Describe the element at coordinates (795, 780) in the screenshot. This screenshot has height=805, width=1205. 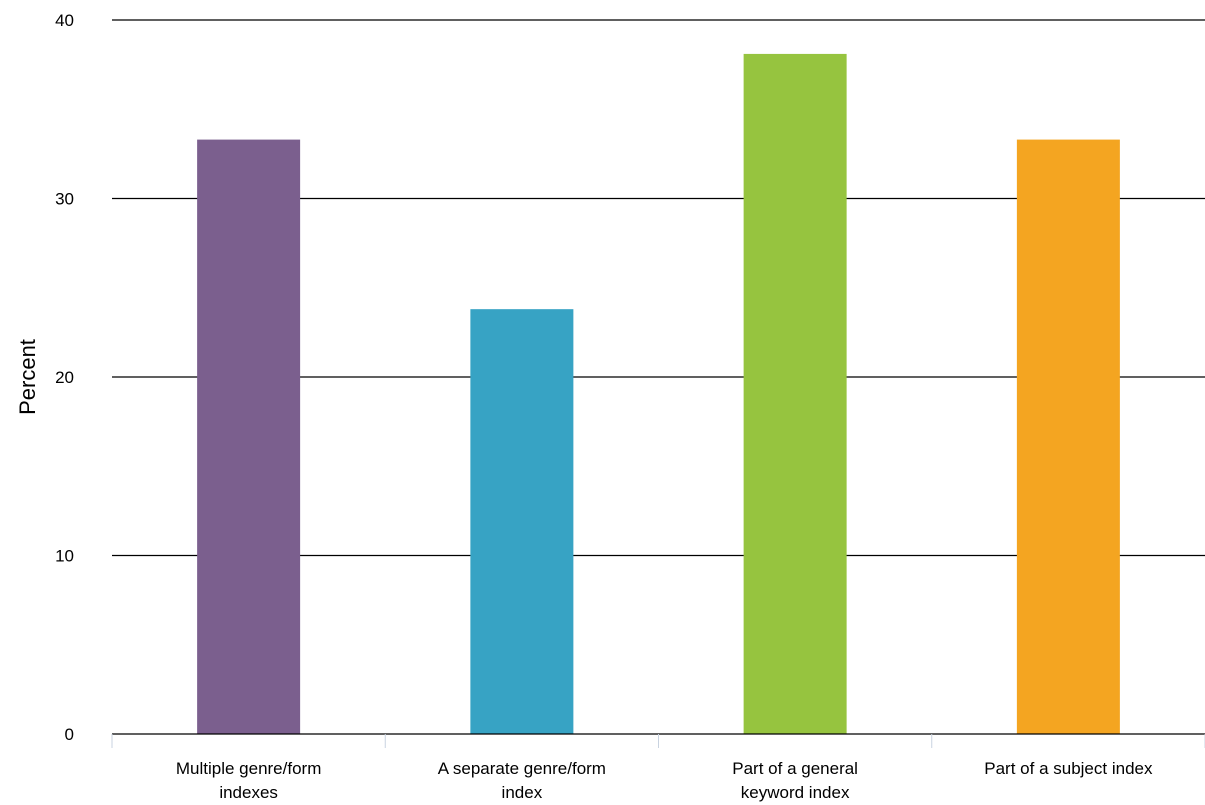
I see `x-tick-label: Part of a general keyword index` at that location.